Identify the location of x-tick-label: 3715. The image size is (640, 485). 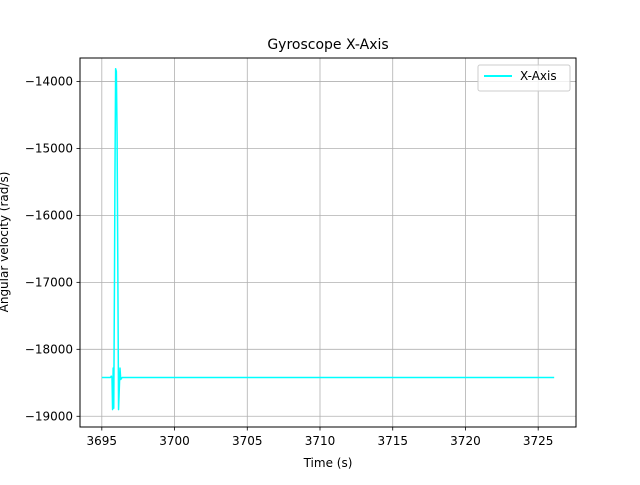
(392, 441).